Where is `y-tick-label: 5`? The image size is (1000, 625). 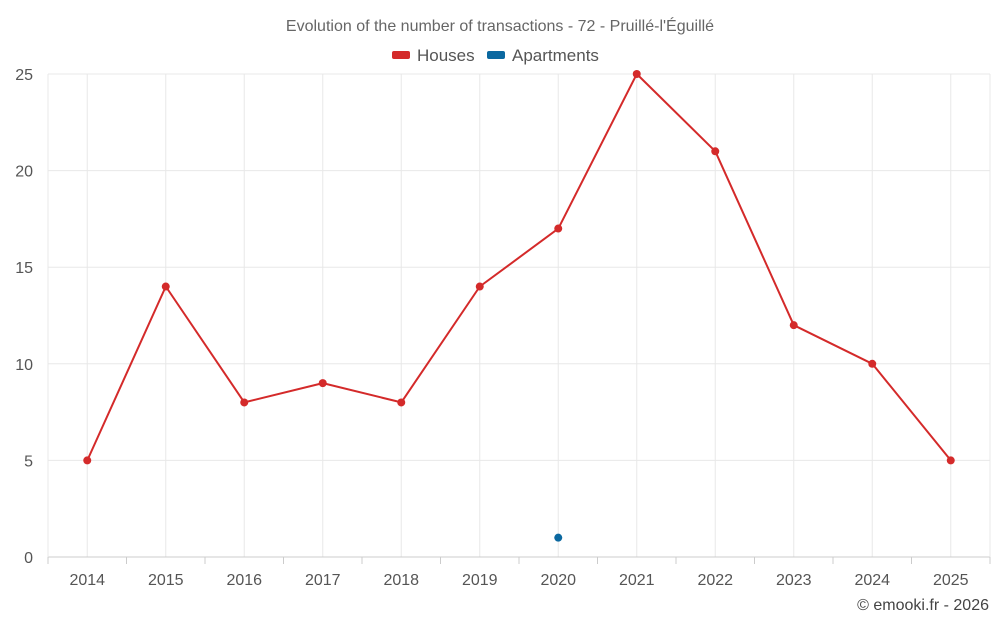
y-tick-label: 5 is located at coordinates (28, 461).